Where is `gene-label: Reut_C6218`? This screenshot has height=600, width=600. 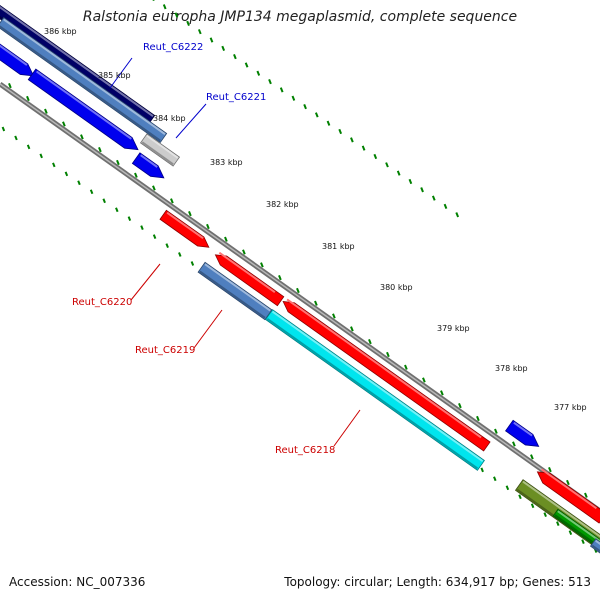 gene-label: Reut_C6218 is located at coordinates (305, 450).